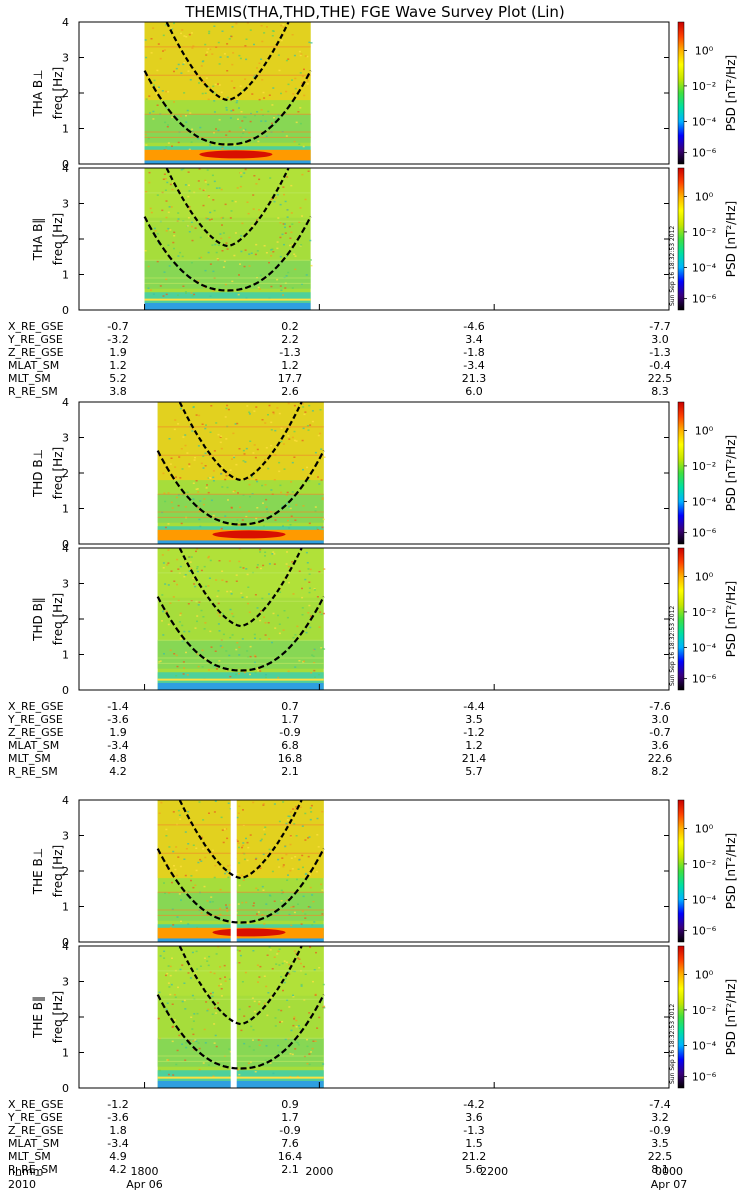 The width and height of the screenshot is (750, 1200). I want to click on x-tick-label: 2200, so click(494, 1171).